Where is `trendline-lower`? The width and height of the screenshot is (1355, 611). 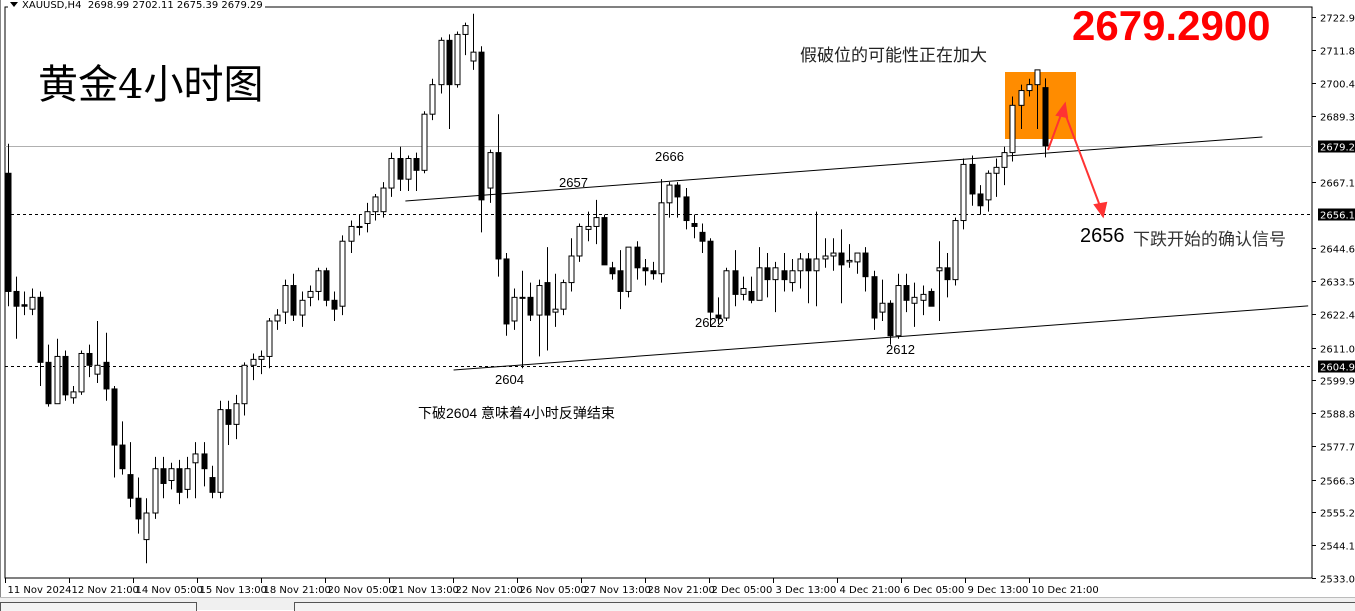
trendline-lower is located at coordinates (881, 338).